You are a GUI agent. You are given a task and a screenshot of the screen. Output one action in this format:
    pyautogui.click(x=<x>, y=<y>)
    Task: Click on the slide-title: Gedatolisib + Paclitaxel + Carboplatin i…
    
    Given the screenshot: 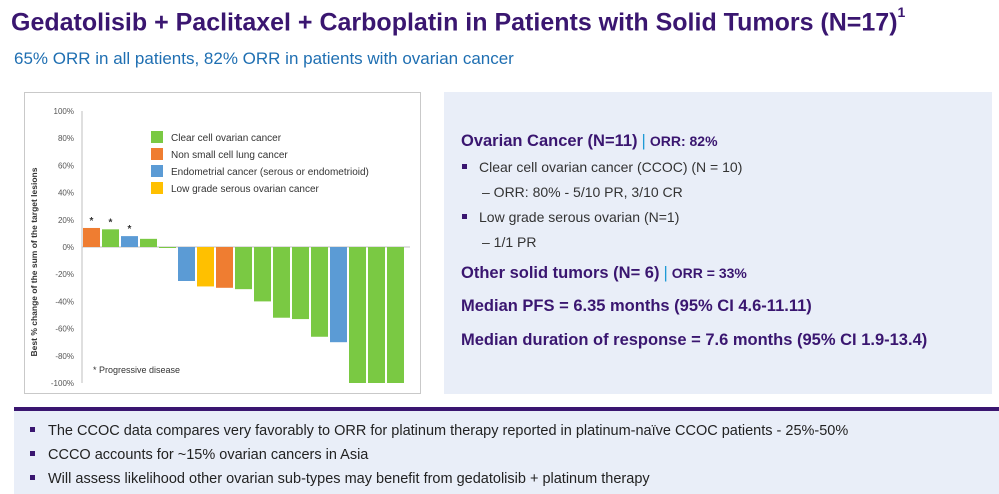 What is the action you would take?
    pyautogui.click(x=458, y=20)
    